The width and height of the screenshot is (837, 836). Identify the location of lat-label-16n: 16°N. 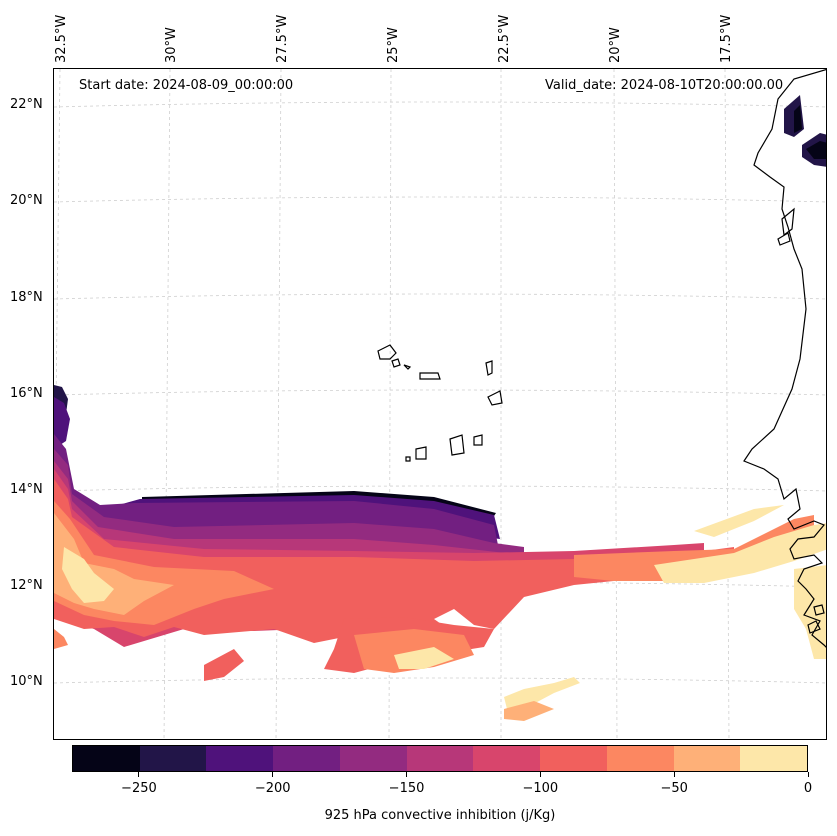
(26, 393).